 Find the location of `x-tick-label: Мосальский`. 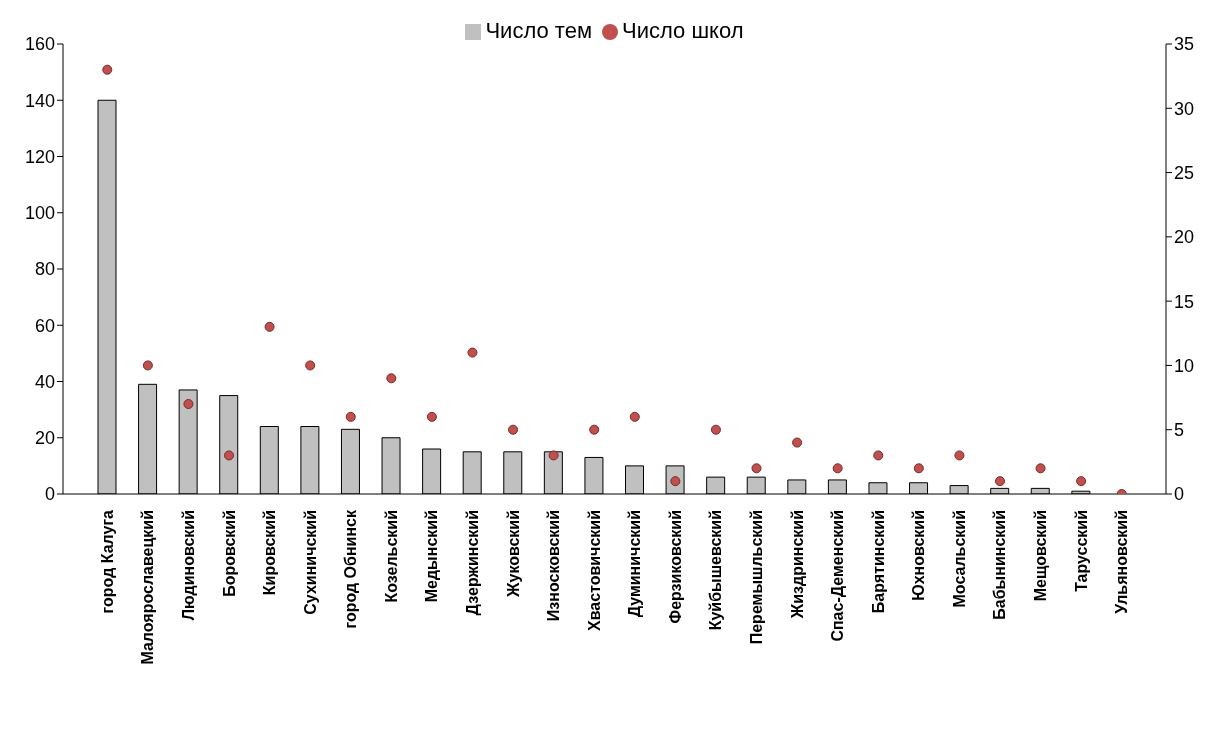

x-tick-label: Мосальский is located at coordinates (959, 559).